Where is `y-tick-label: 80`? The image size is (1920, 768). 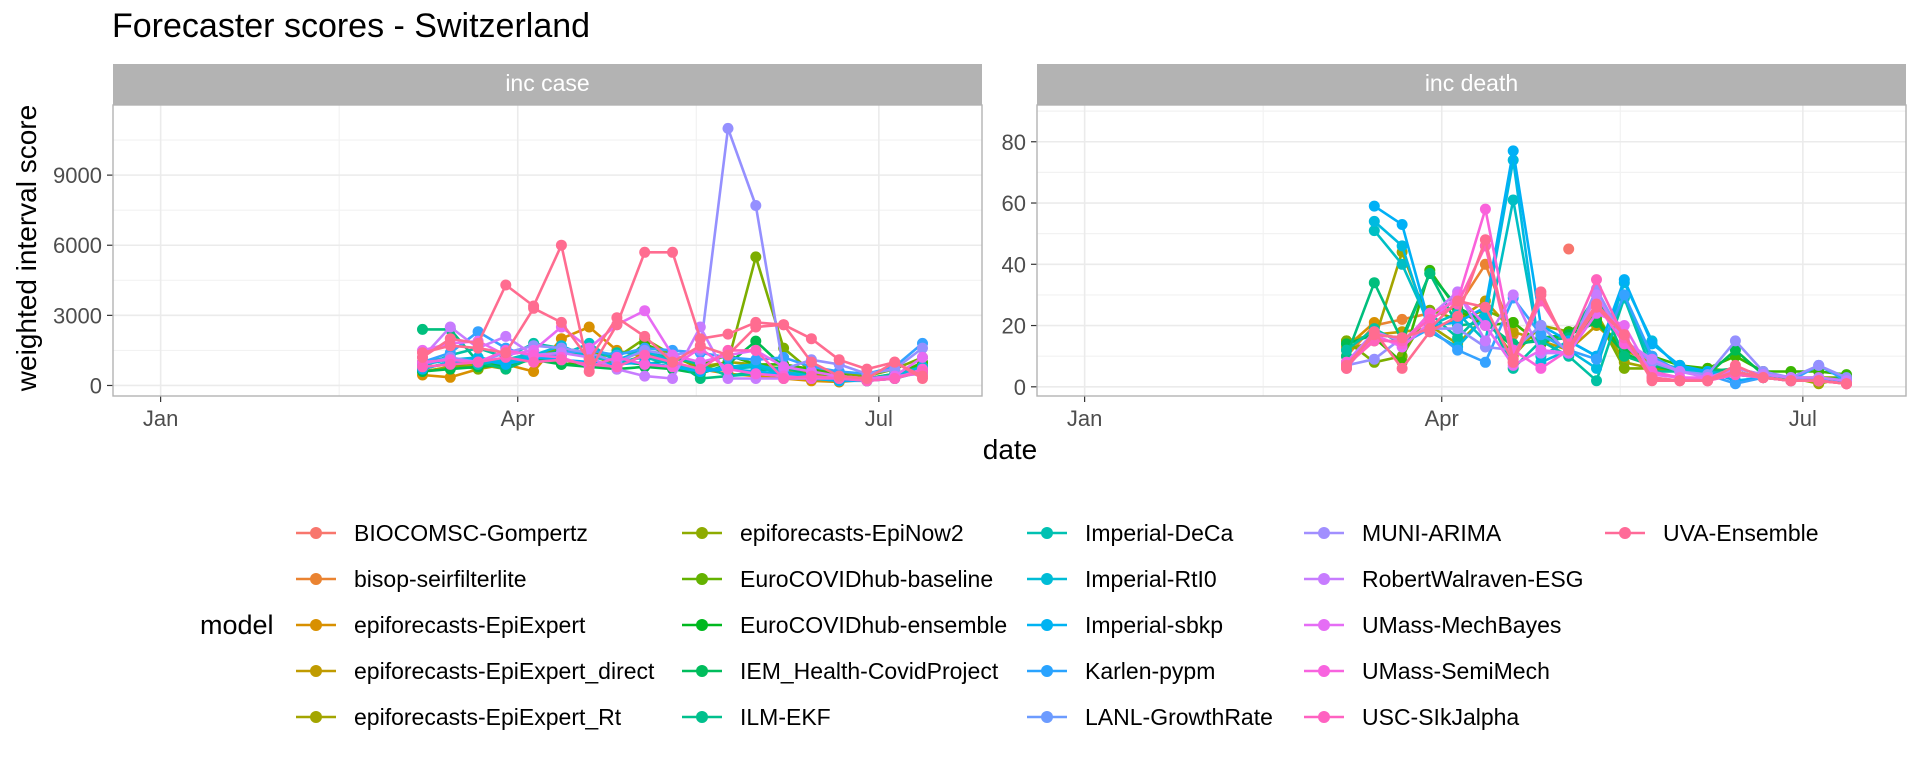 y-tick-label: 80 is located at coordinates (1014, 142).